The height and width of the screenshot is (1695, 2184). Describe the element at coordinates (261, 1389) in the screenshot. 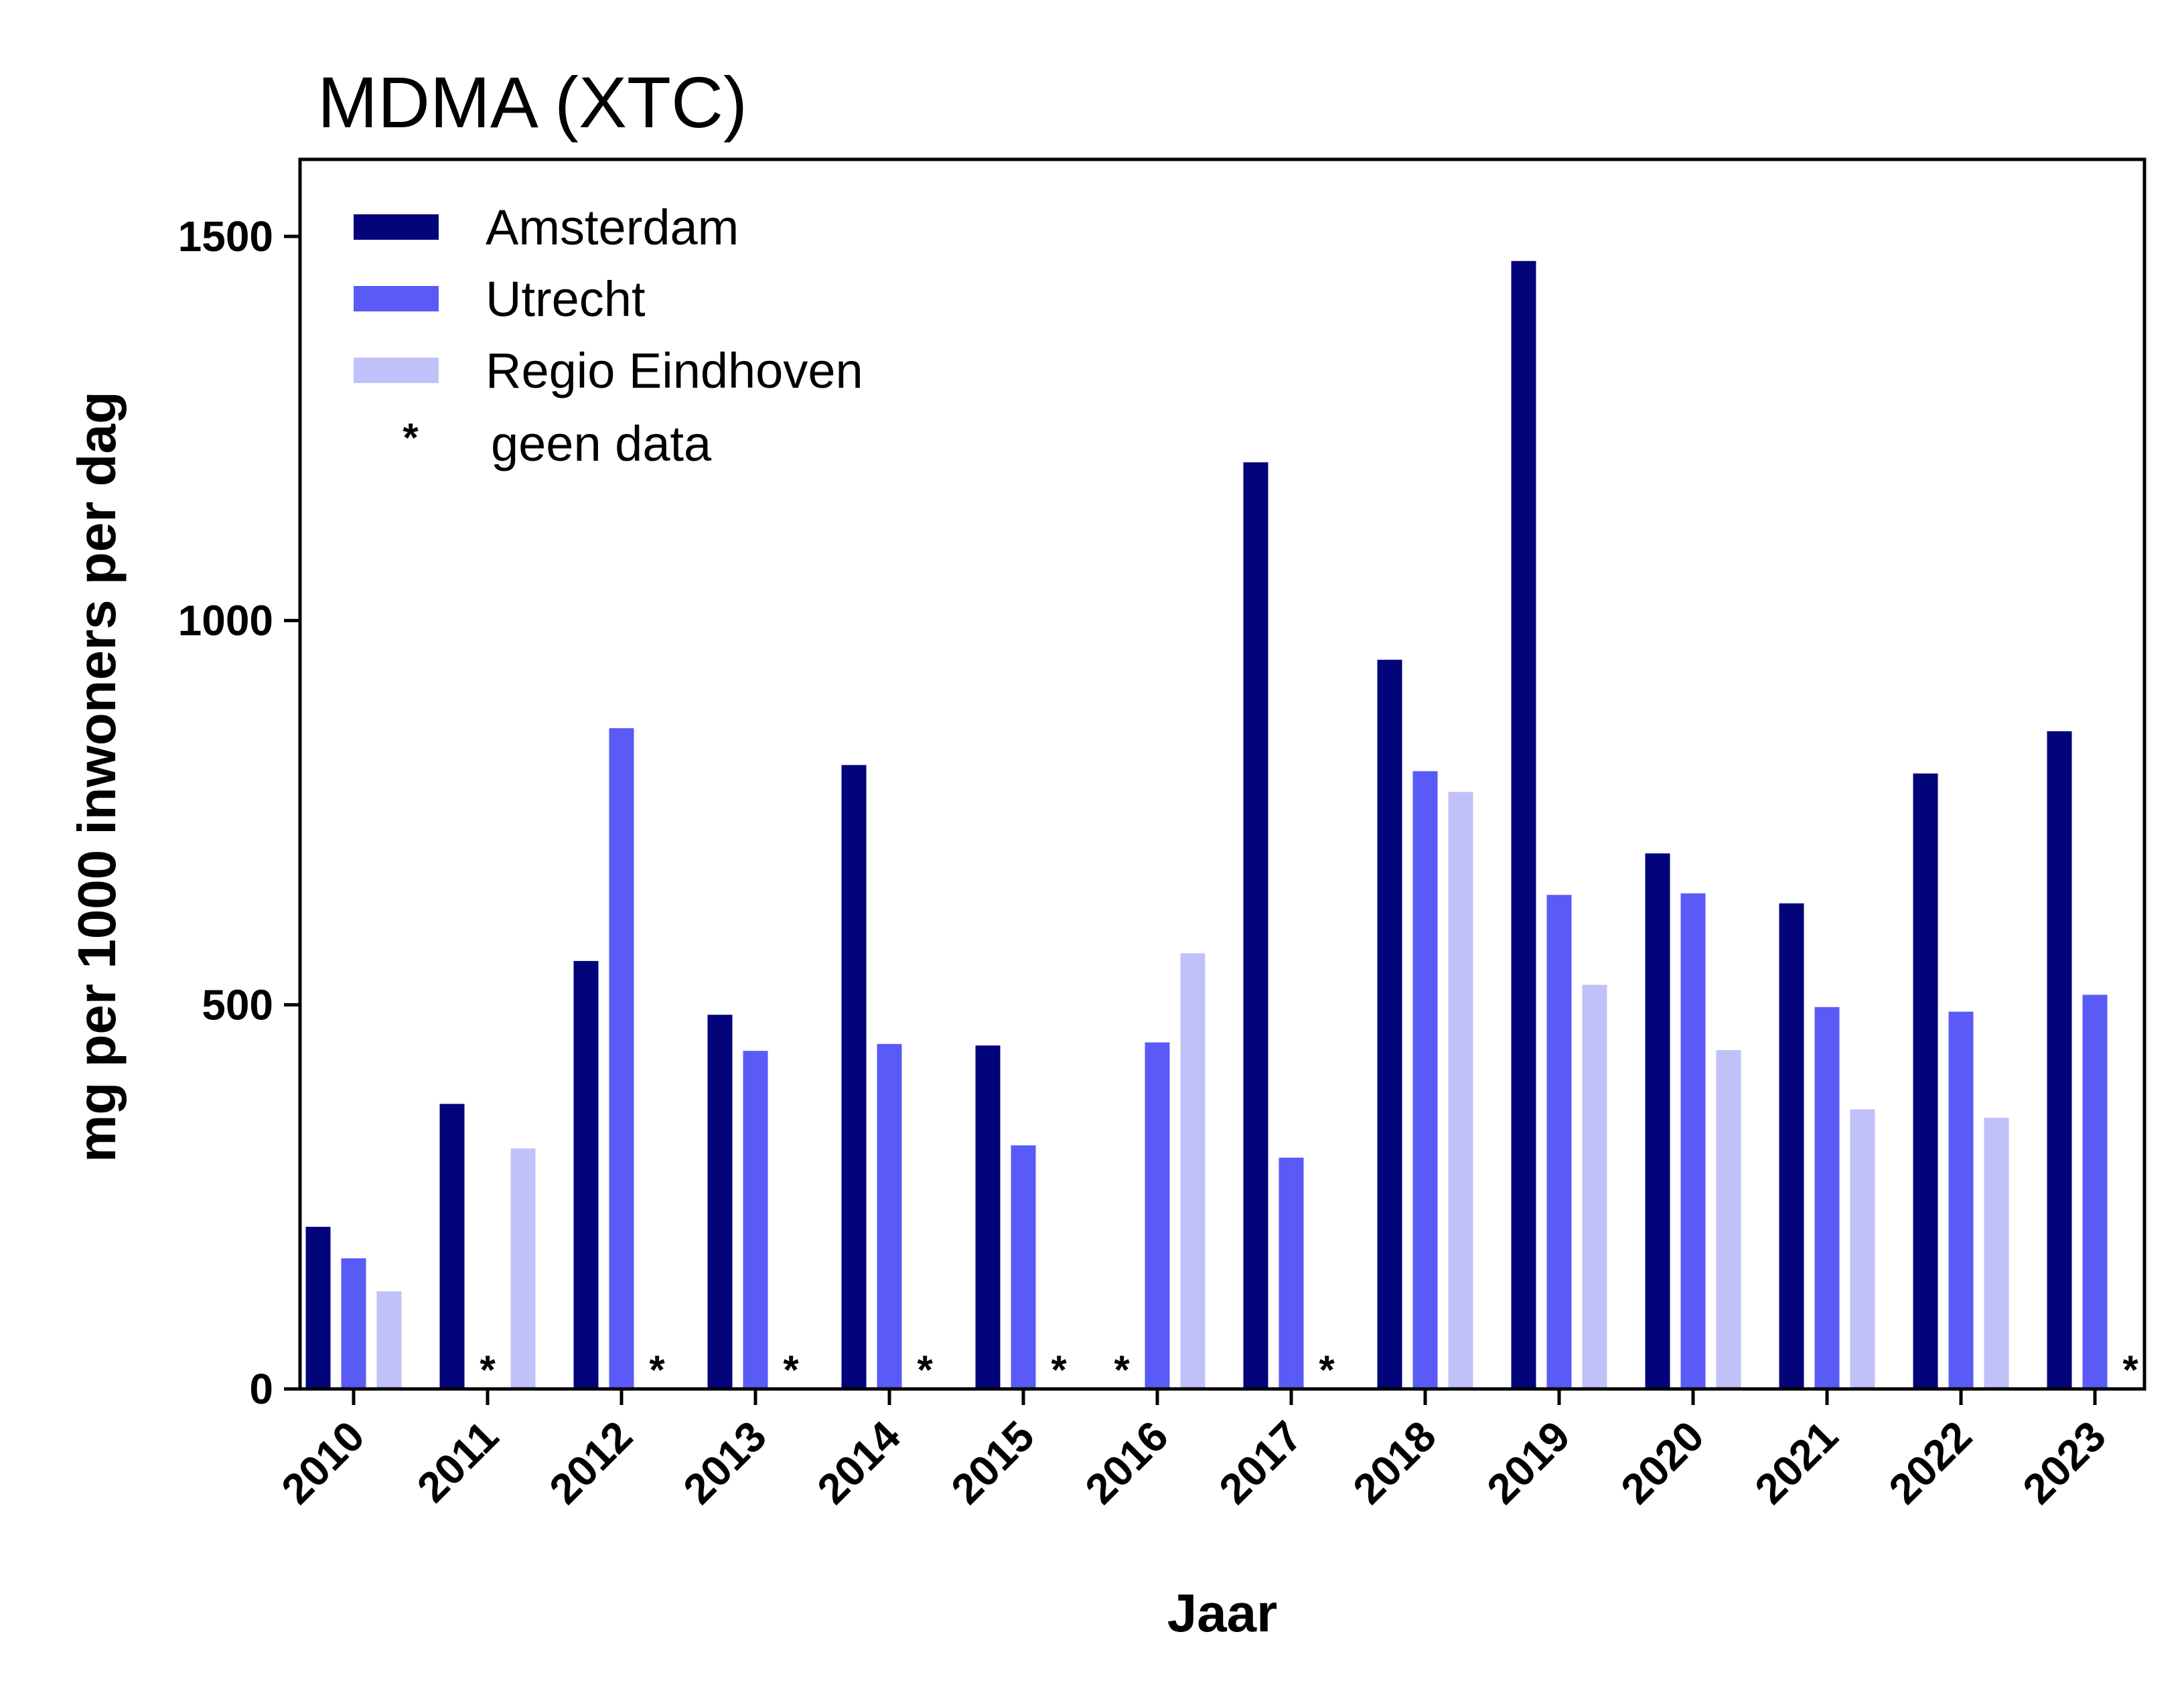

I see `y-tick-label: 0` at that location.